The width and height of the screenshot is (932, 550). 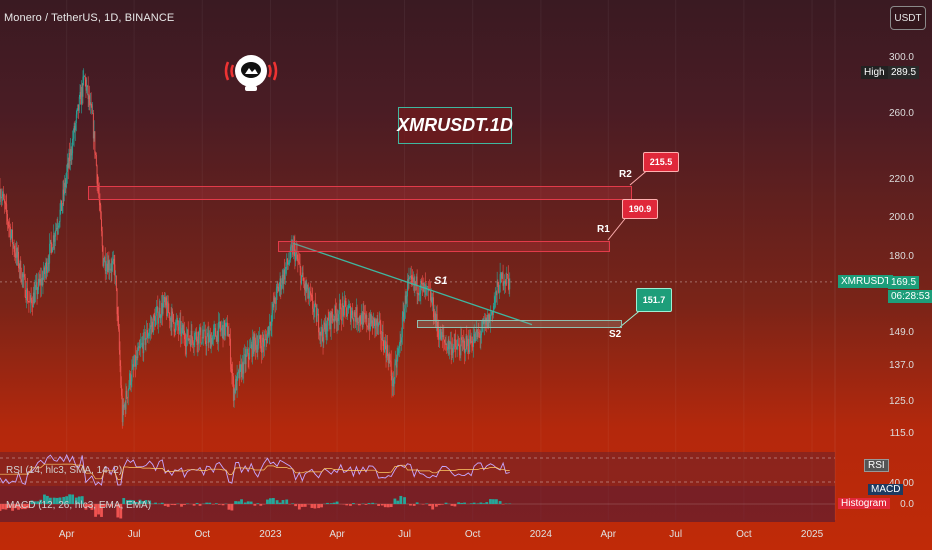 I want to click on x-tick-label: Oct, so click(x=744, y=534).